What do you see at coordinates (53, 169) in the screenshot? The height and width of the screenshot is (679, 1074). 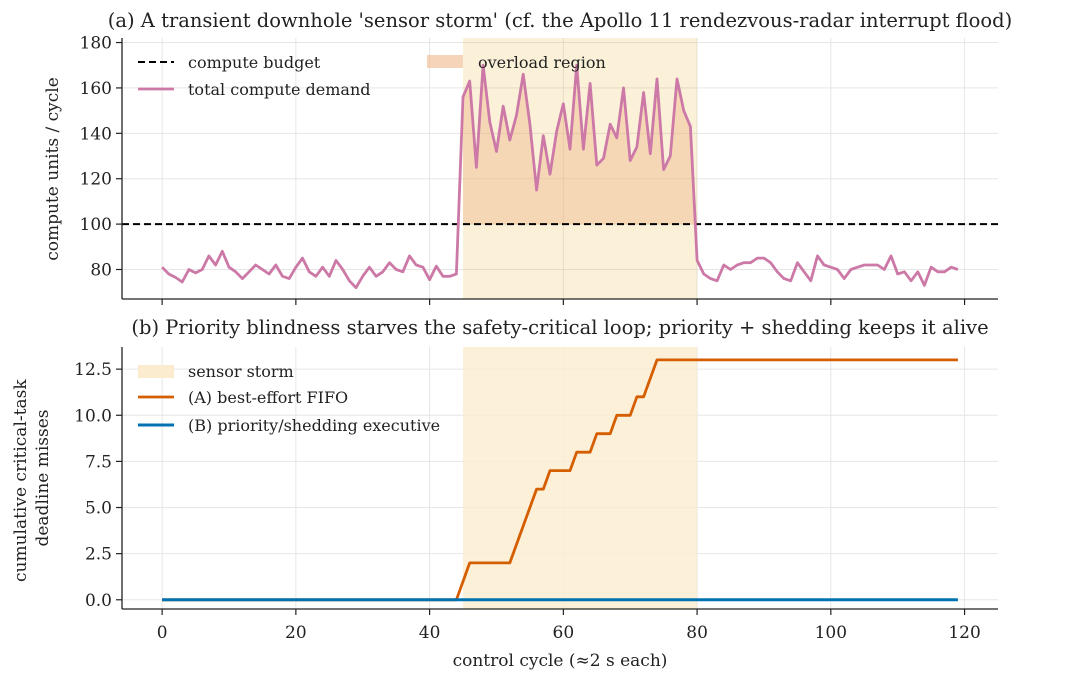 I see `panel-a-y-axis-label: compute units / cycle` at bounding box center [53, 169].